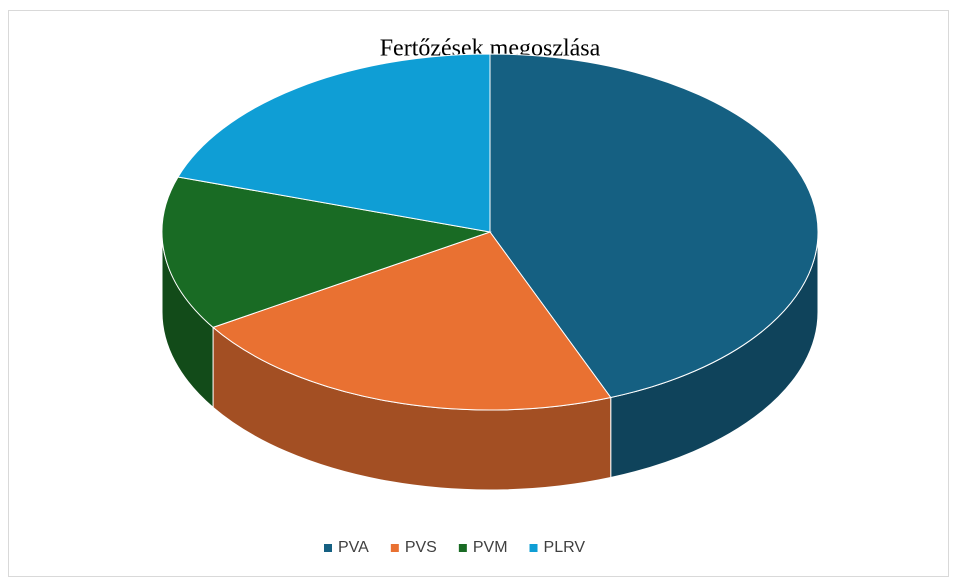 The image size is (958, 577). What do you see at coordinates (490, 547) in the screenshot?
I see `legend-label: PVM` at bounding box center [490, 547].